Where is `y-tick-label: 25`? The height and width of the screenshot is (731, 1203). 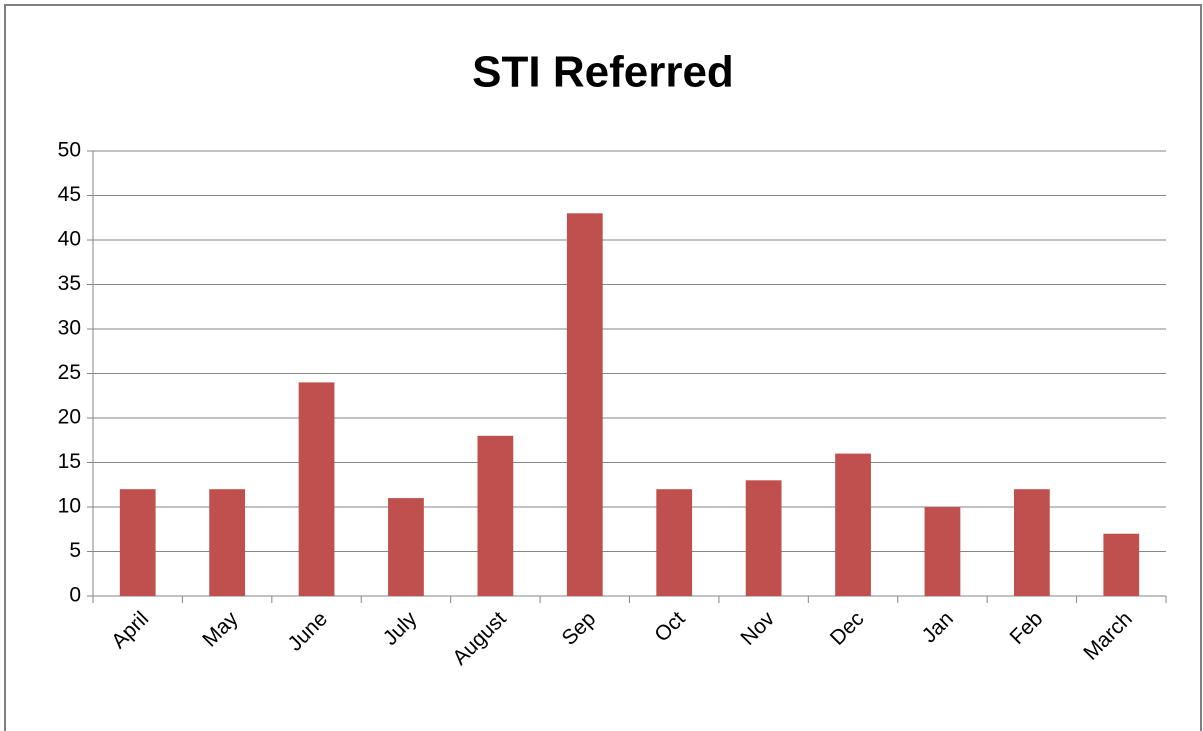
y-tick-label: 25 is located at coordinates (69, 372).